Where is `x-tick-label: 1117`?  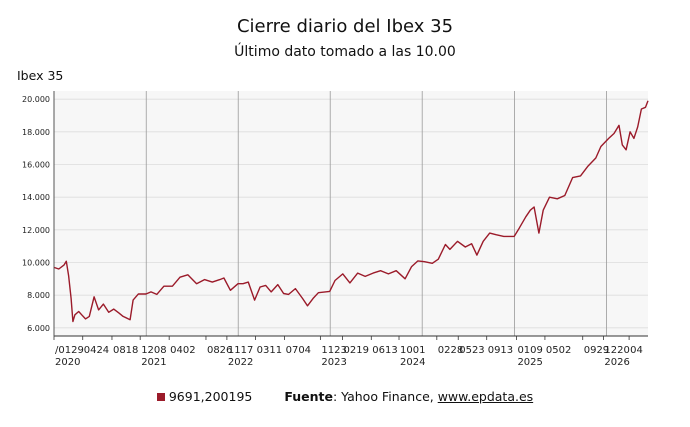
x-tick-label: 1117 is located at coordinates (240, 350).